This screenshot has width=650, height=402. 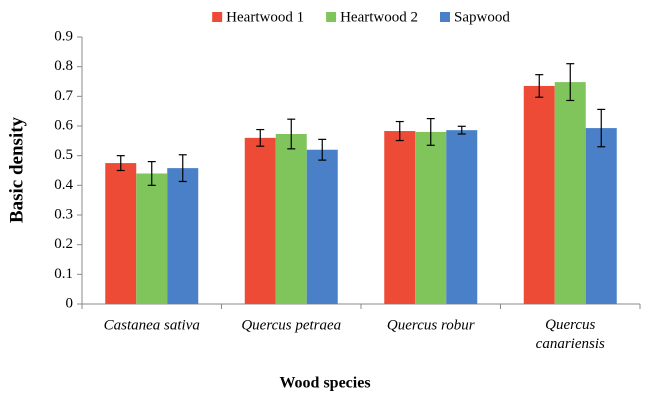 I want to click on y-tick-label: 0.8, so click(x=63, y=66).